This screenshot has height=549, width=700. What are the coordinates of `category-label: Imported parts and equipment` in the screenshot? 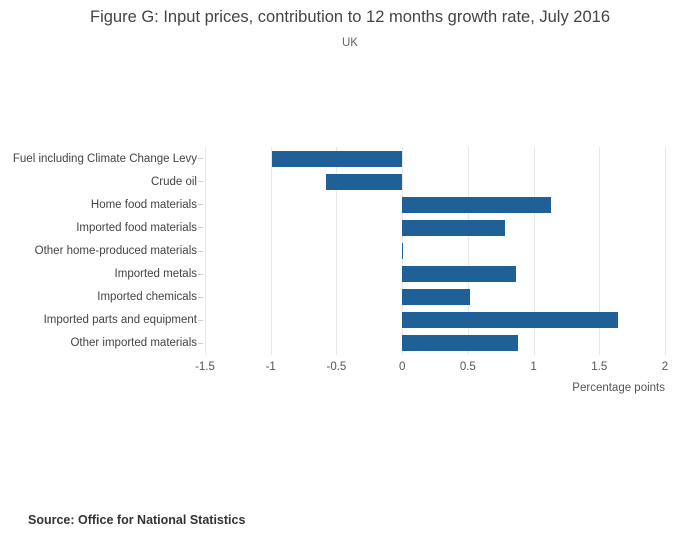 It's located at (120, 320).